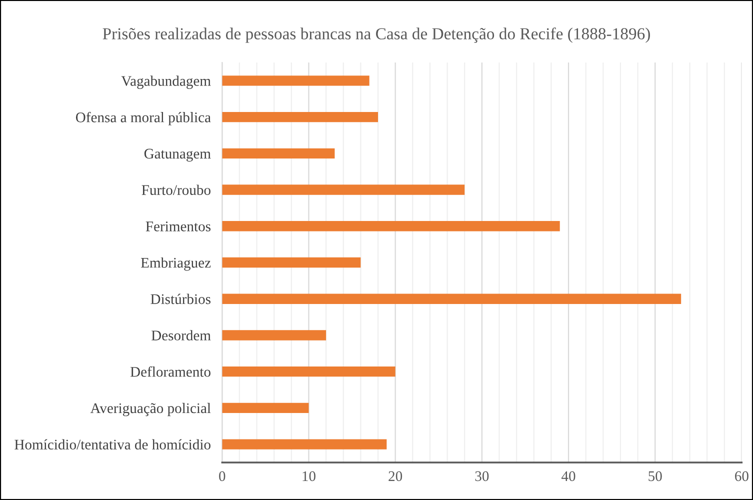 The image size is (753, 500). I want to click on y-tick-label: Embriaguez, so click(175, 264).